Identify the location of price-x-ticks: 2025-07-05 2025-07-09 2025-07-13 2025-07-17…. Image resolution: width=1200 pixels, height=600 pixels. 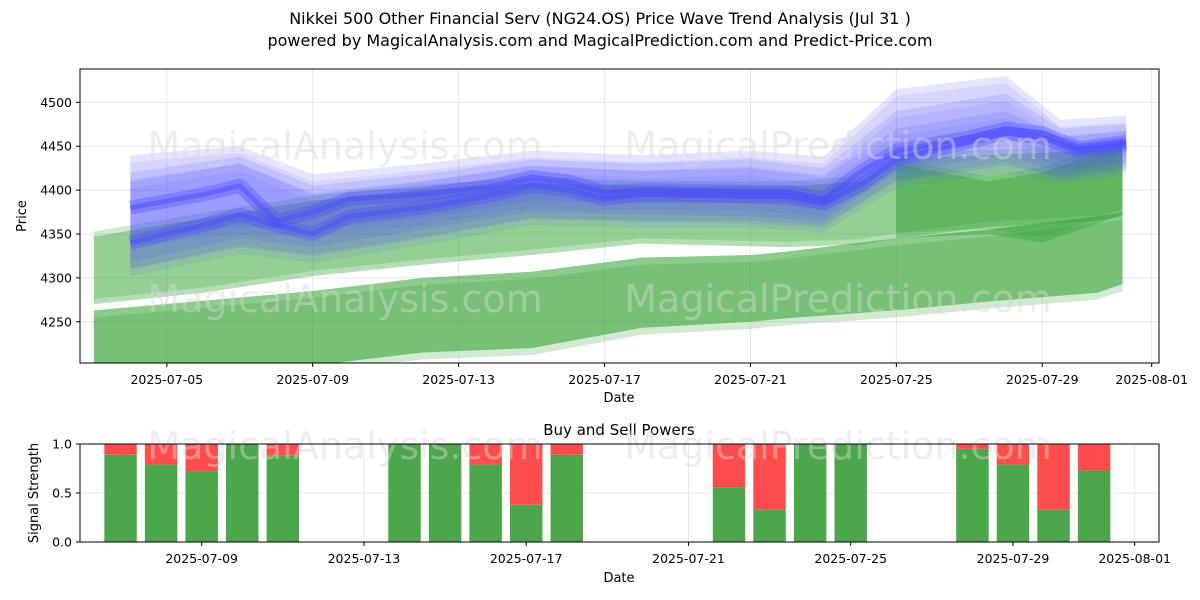
(659, 375).